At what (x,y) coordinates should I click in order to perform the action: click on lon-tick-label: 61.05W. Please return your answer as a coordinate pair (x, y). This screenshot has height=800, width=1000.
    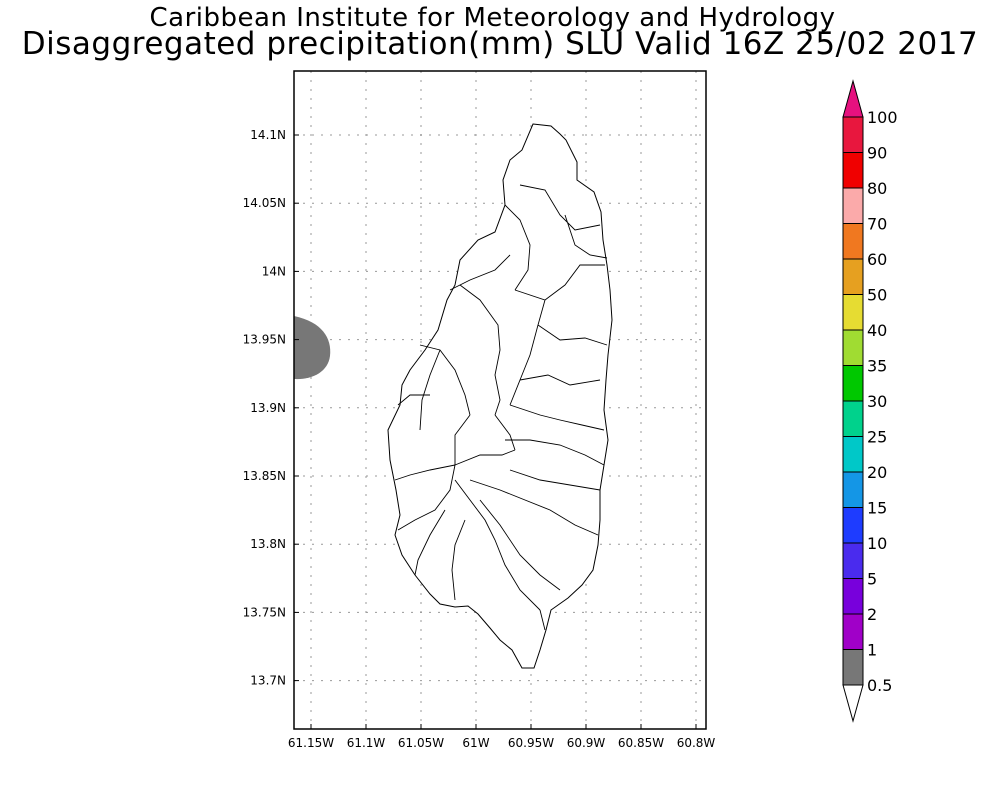
    Looking at the image, I should click on (421, 743).